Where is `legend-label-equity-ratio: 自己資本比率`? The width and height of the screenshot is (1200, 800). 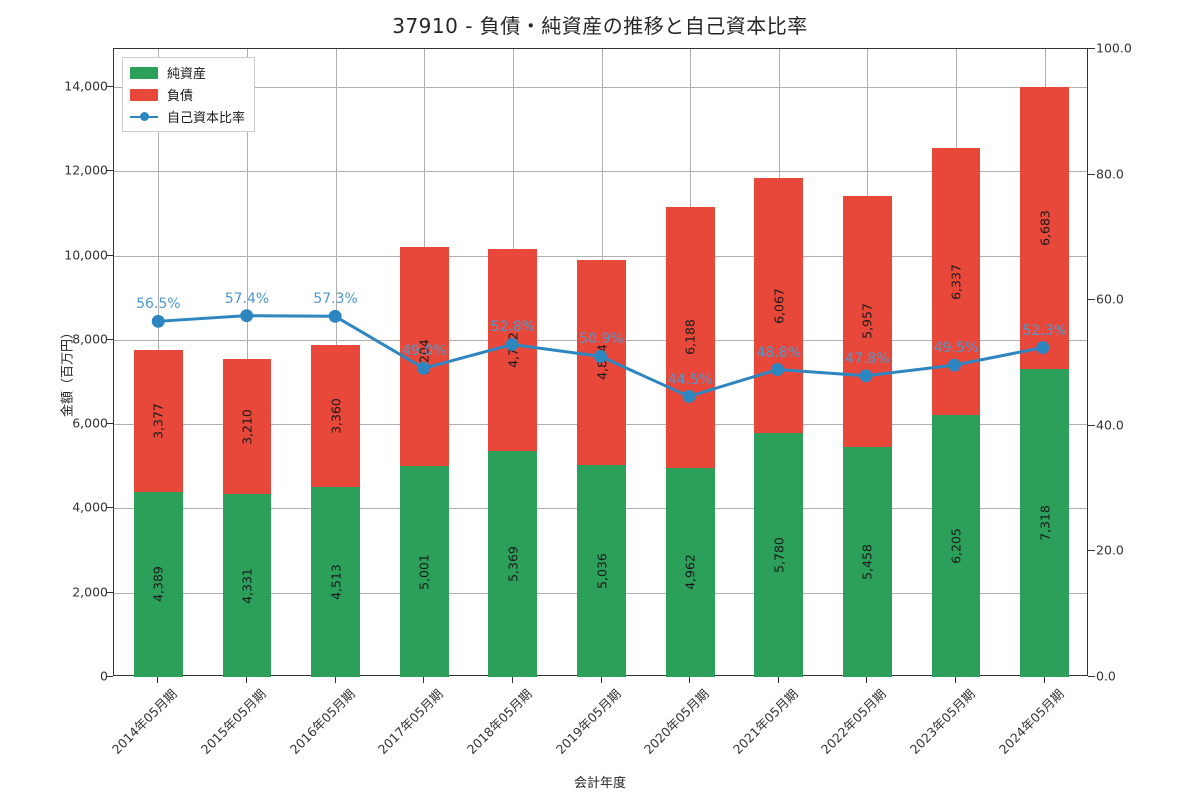
legend-label-equity-ratio: 自己資本比率 is located at coordinates (206, 118).